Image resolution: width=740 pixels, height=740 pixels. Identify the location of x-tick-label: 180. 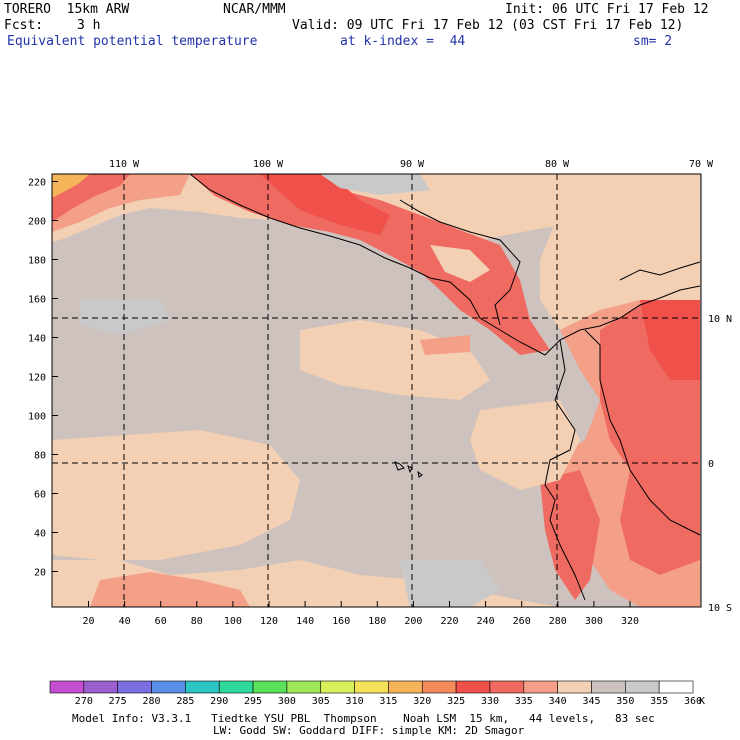
(377, 621).